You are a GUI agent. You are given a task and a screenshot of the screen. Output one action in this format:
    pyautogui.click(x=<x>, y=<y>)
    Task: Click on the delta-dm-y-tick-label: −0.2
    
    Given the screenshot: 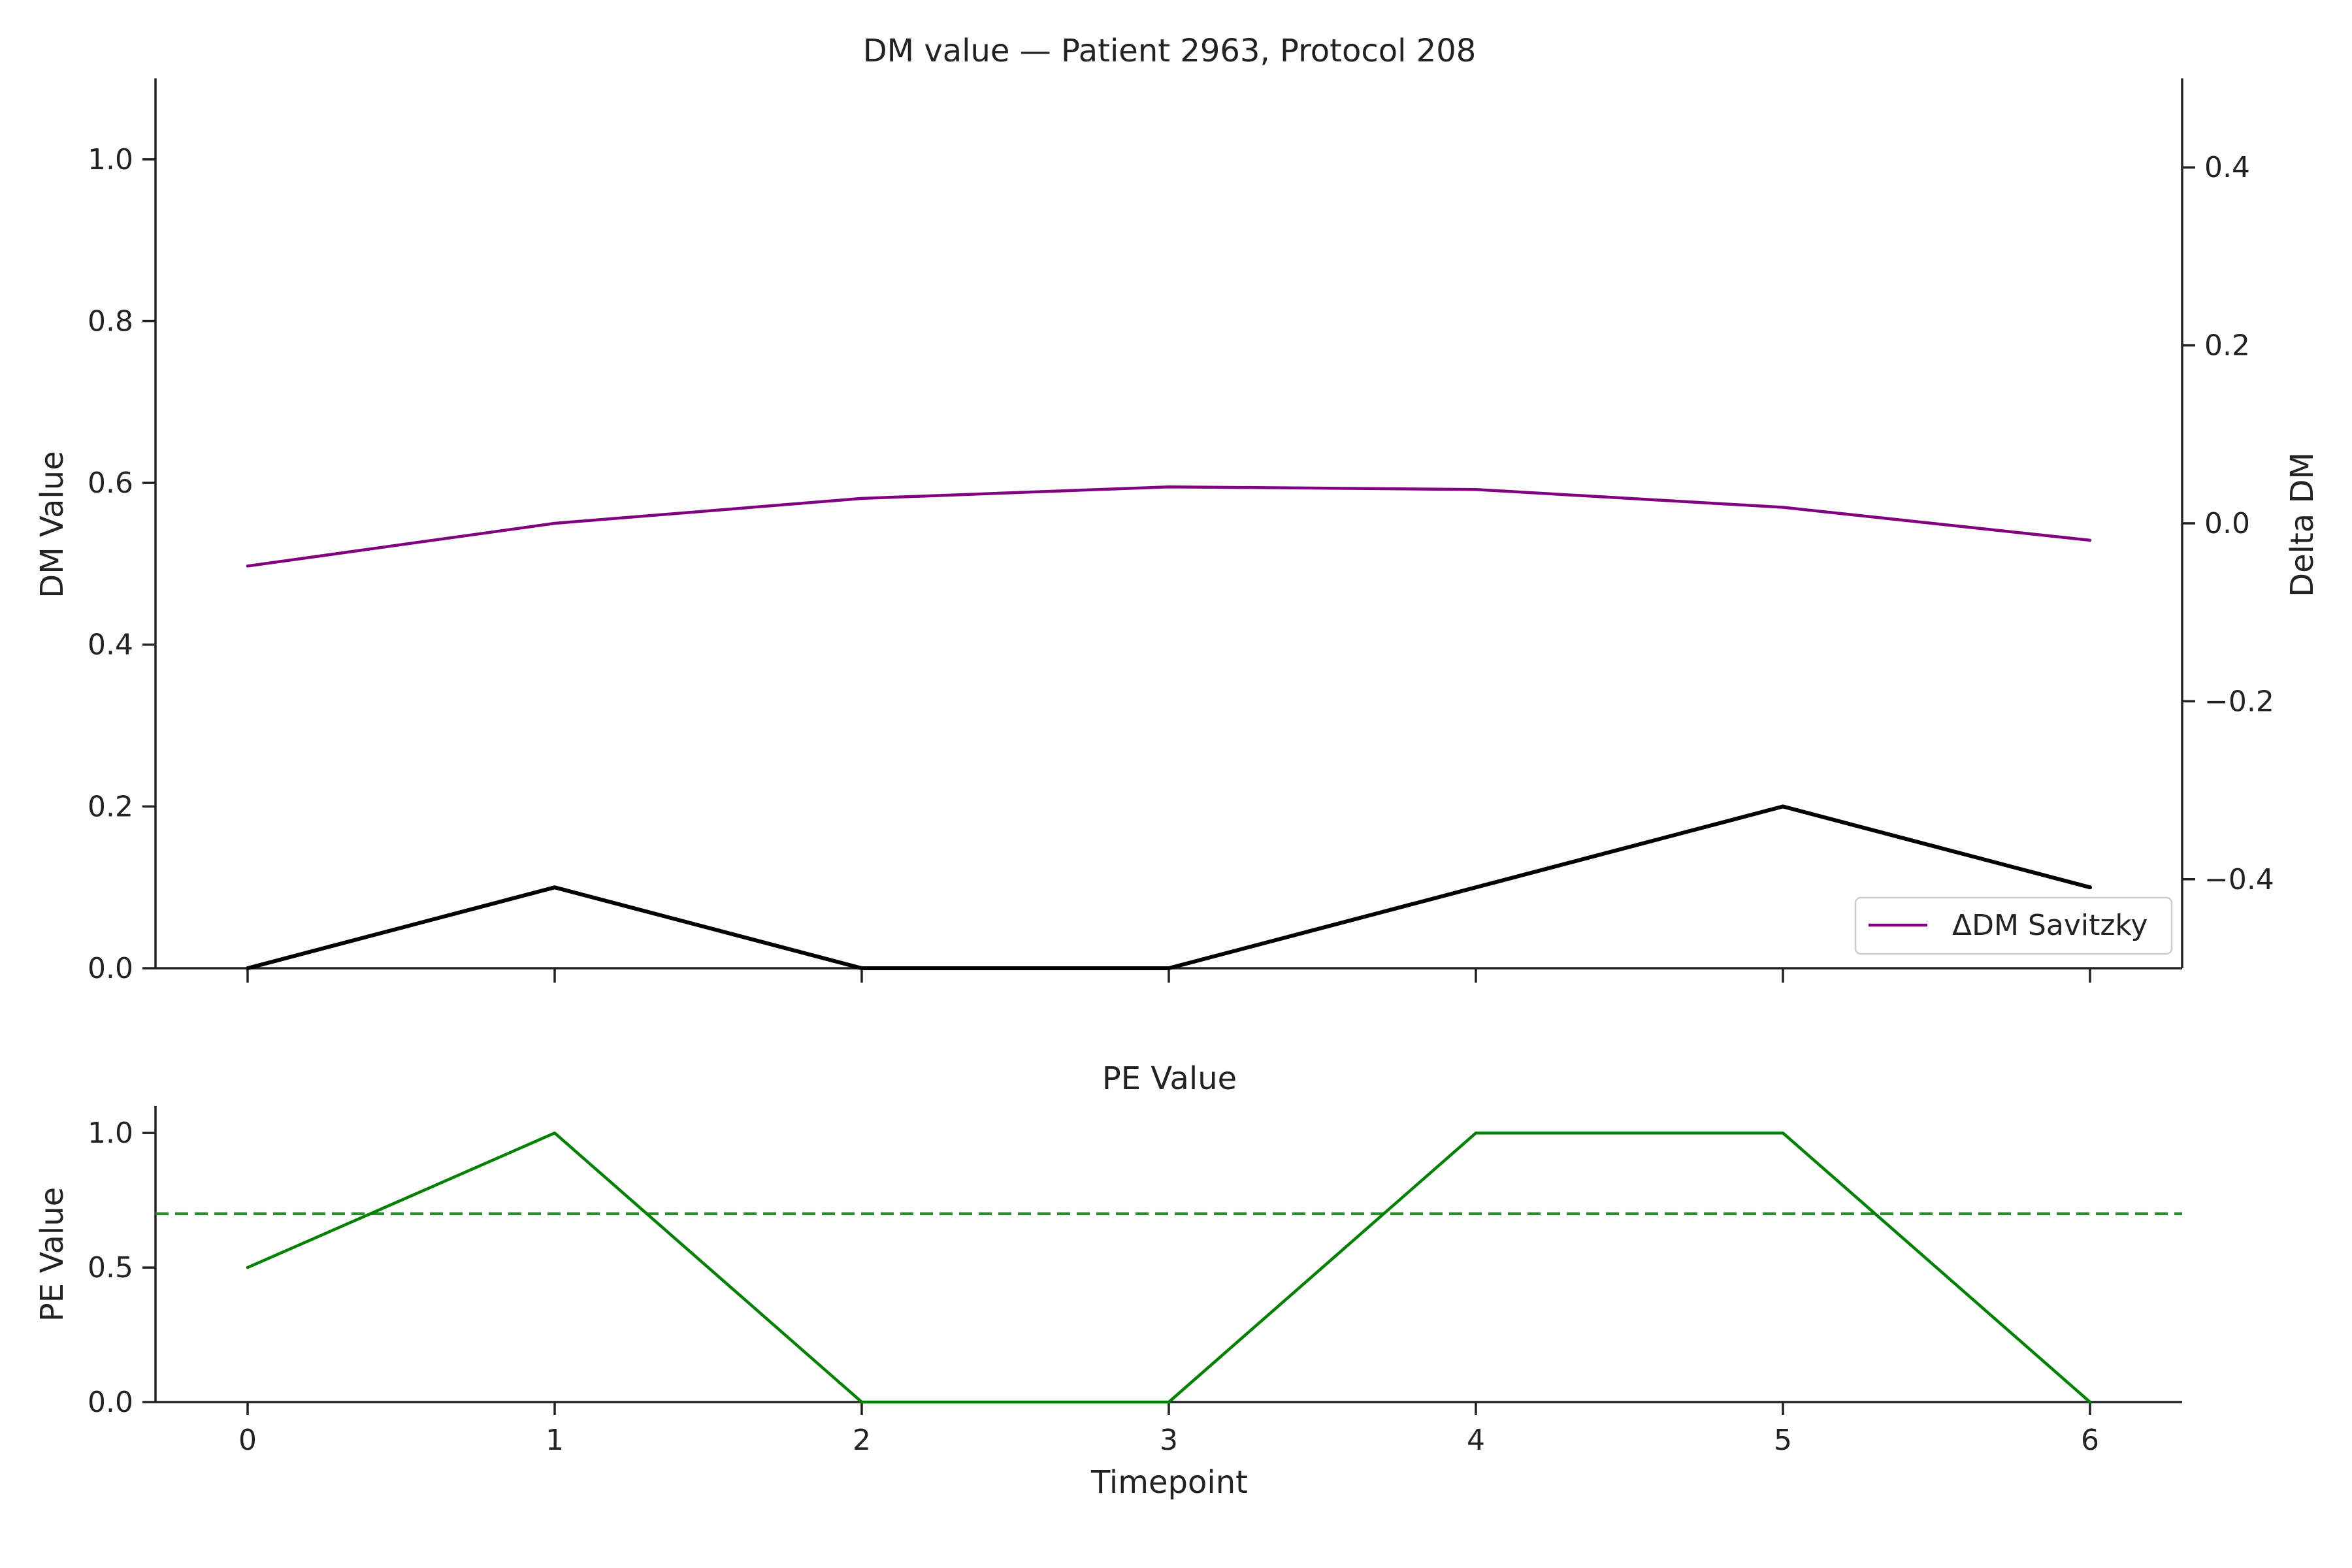 What is the action you would take?
    pyautogui.click(x=2239, y=701)
    